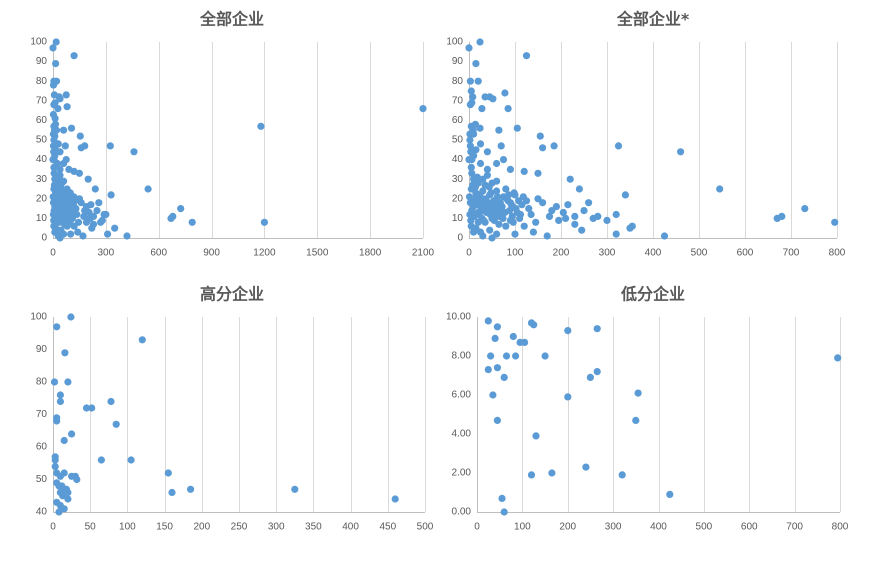  What do you see at coordinates (462, 473) in the screenshot?
I see `y-tick-label: 2.00` at bounding box center [462, 473].